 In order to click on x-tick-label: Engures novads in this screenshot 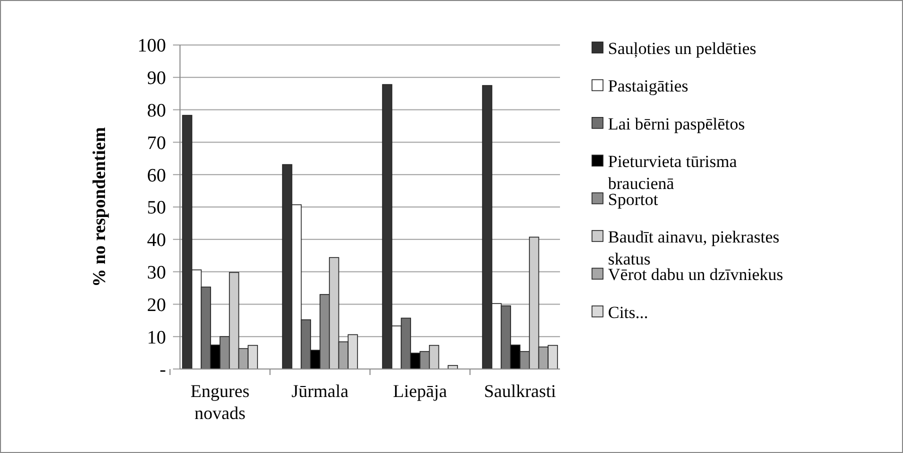, I will do `click(220, 402)`.